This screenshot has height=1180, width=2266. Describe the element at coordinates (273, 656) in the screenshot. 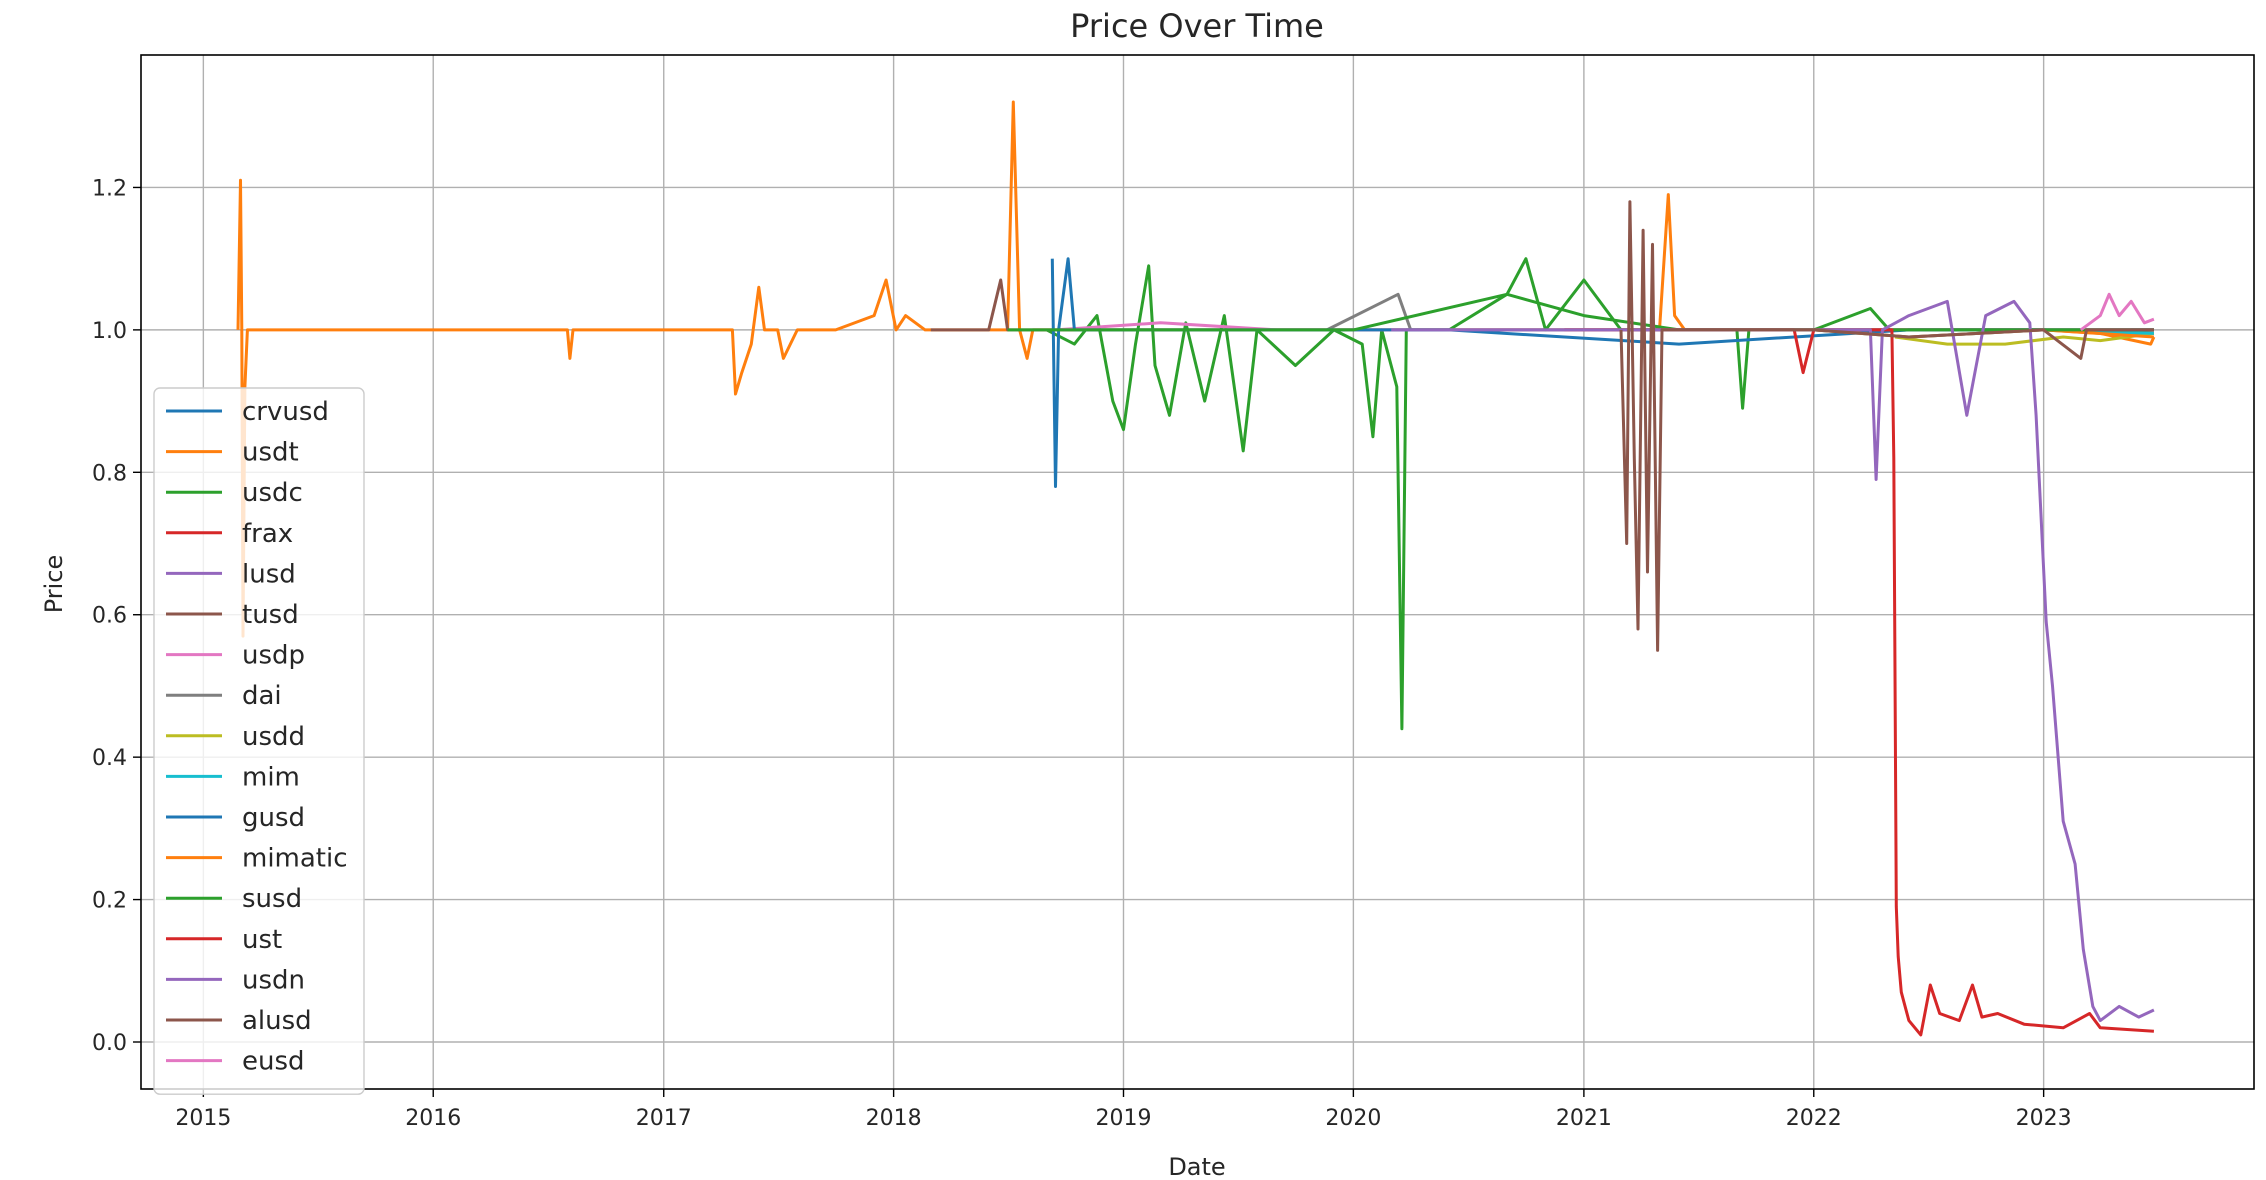

I see `legend-label-usdp: usdp` at that location.